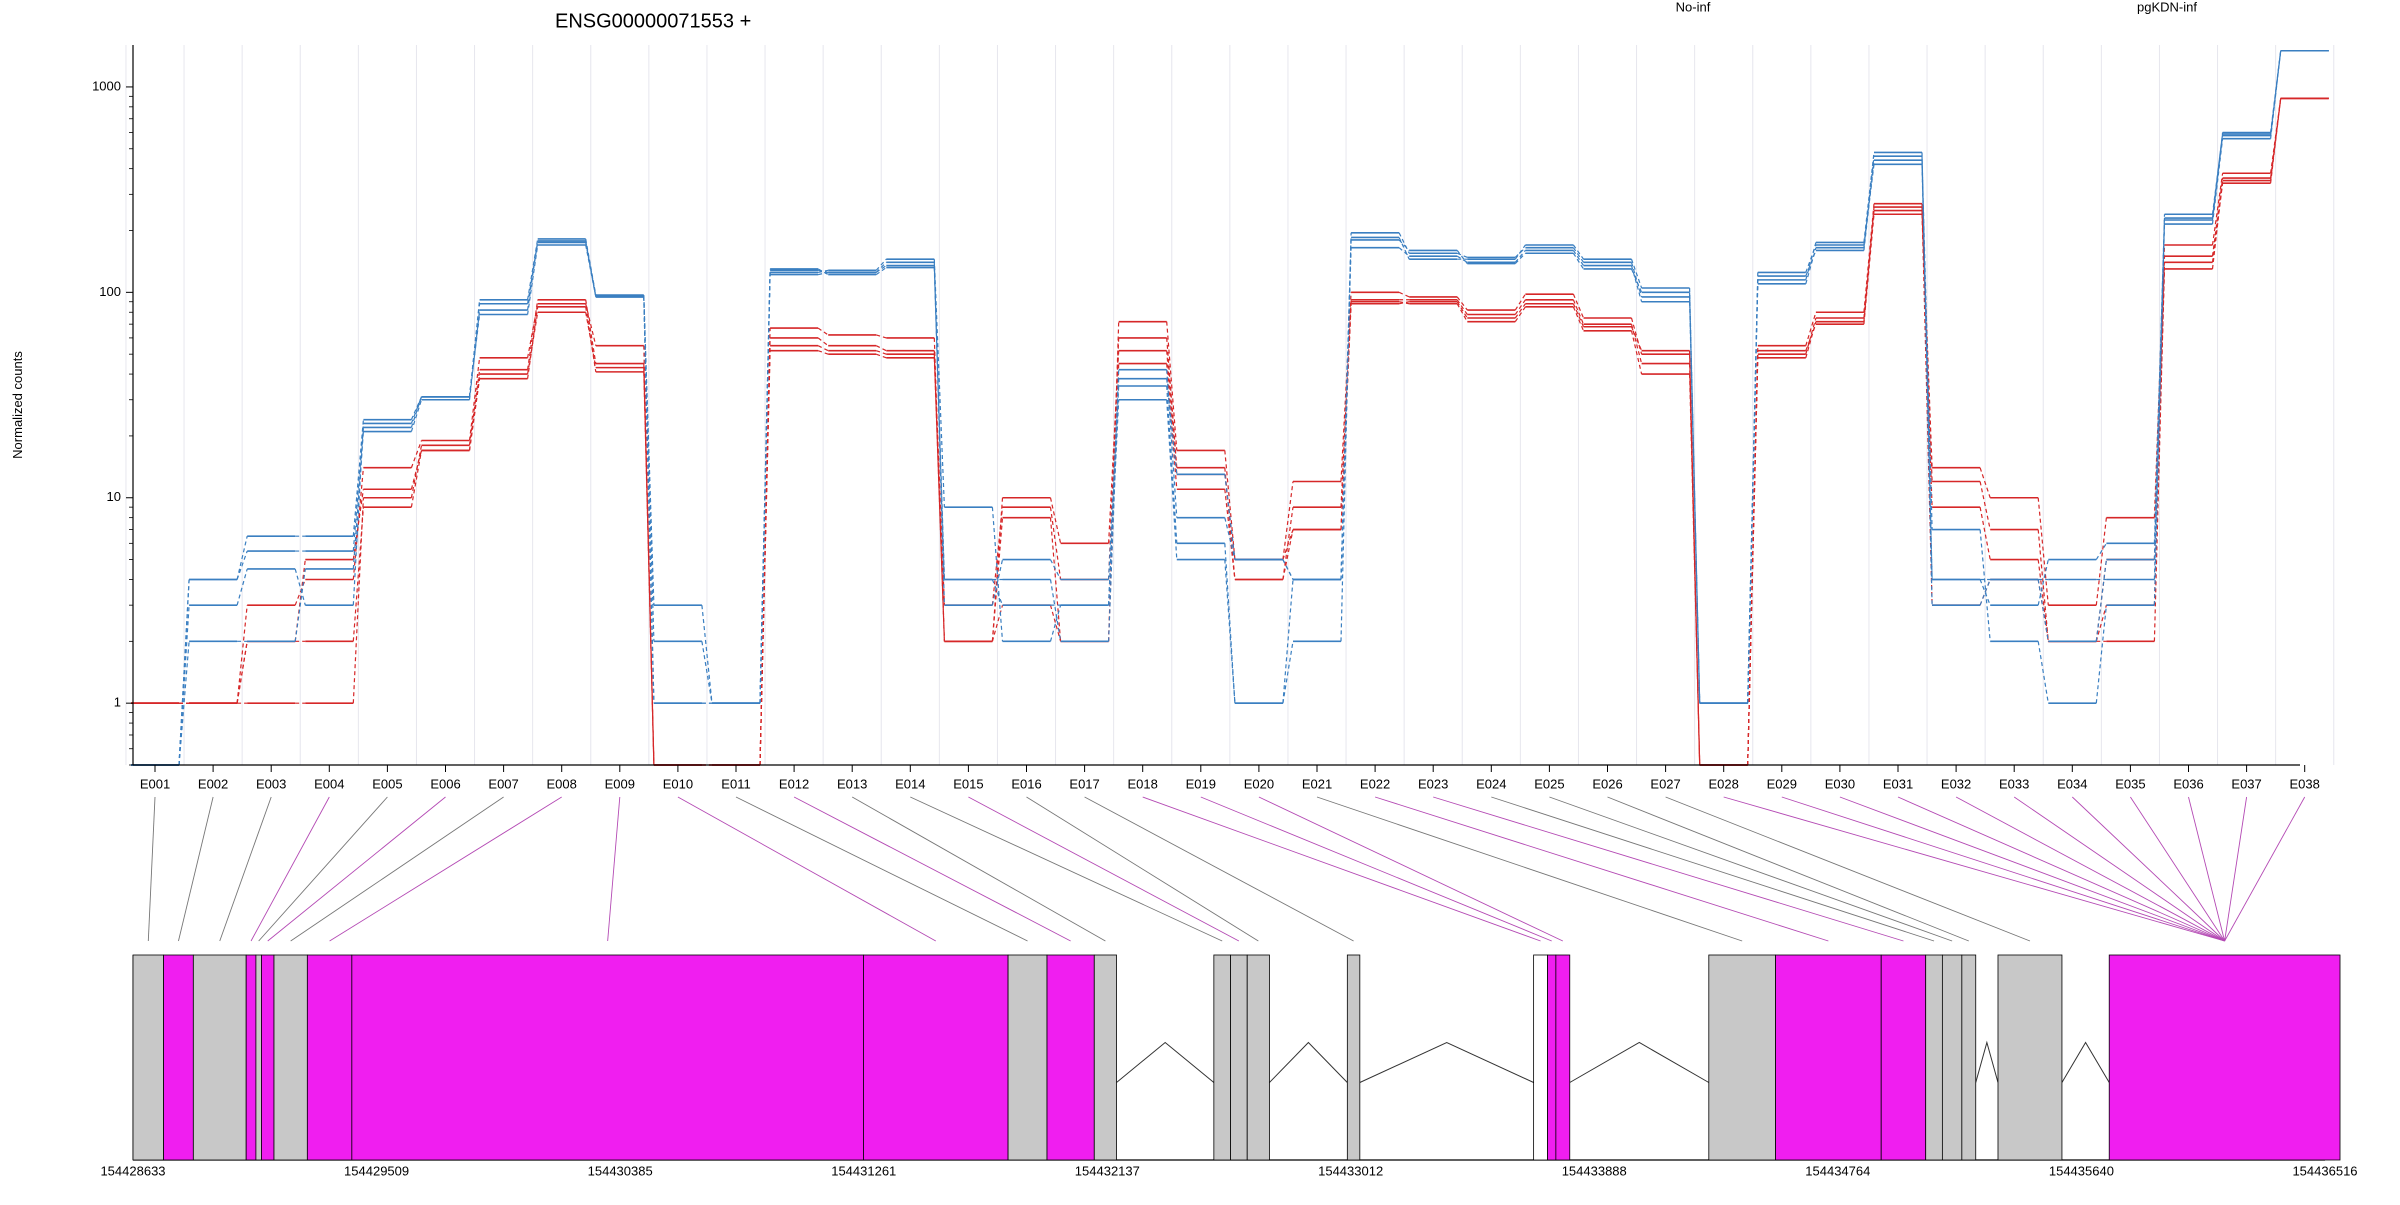  Describe the element at coordinates (1840, 783) in the screenshot. I see `x-tick-label: E030` at that location.